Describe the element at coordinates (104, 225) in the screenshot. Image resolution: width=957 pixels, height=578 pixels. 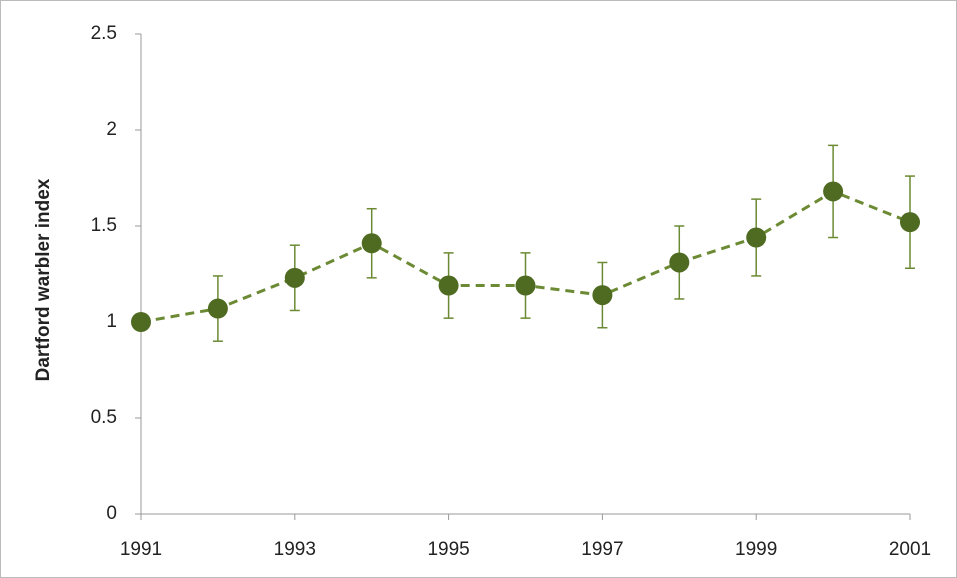
I see `y-tick-label: 1.5` at that location.